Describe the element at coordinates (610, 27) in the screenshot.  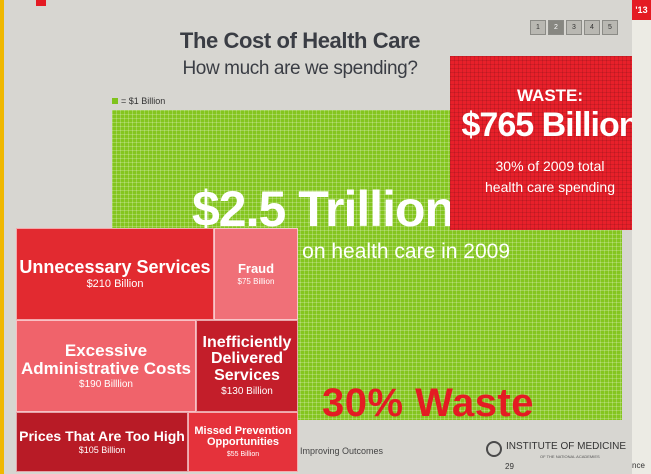
I see `pager-button-5: 5` at that location.